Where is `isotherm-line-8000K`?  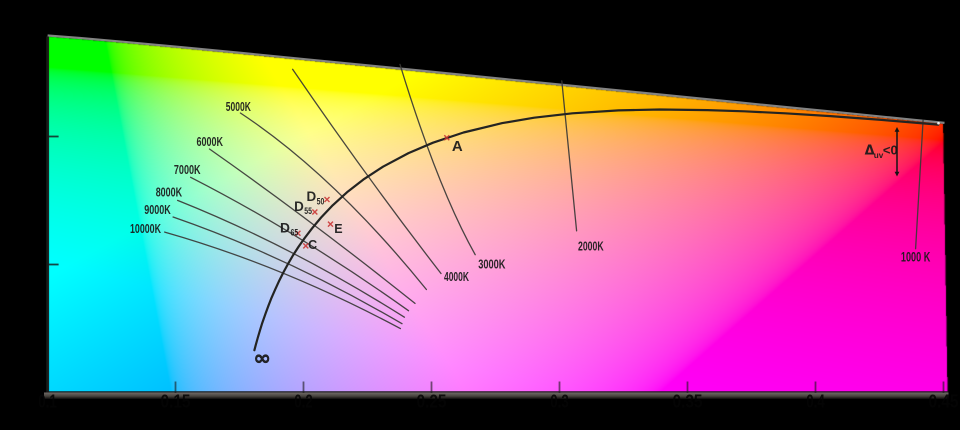 isotherm-line-8000K is located at coordinates (291, 258).